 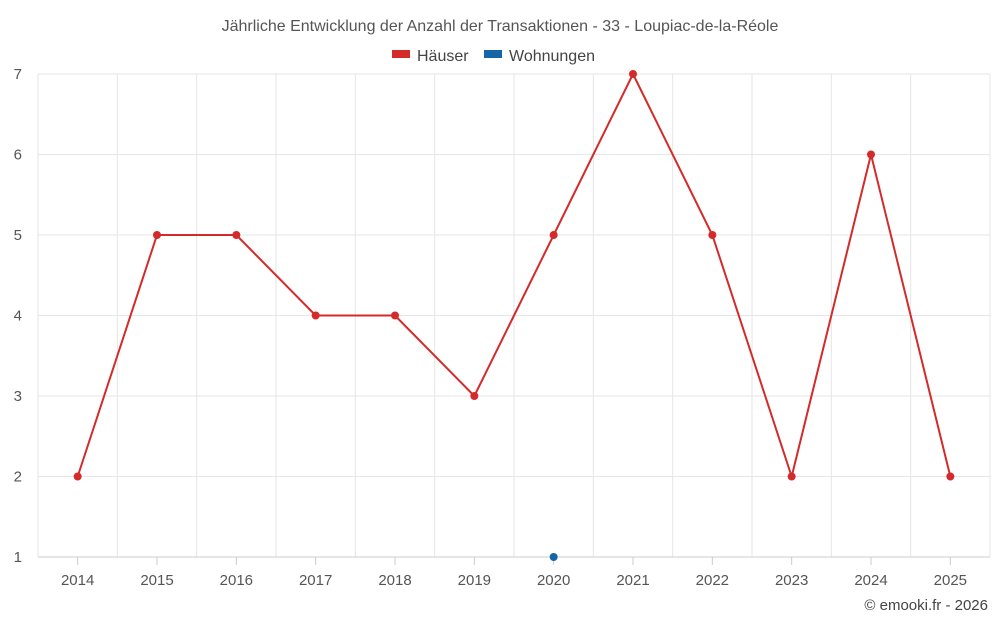 I want to click on y-tick-label: 7, so click(x=18, y=74).